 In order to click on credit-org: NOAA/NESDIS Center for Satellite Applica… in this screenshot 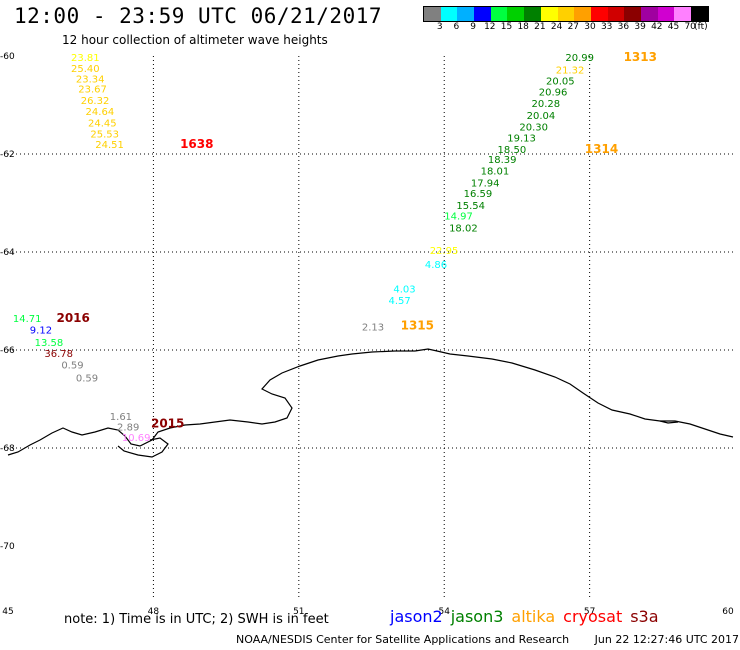, I will do `click(403, 639)`.